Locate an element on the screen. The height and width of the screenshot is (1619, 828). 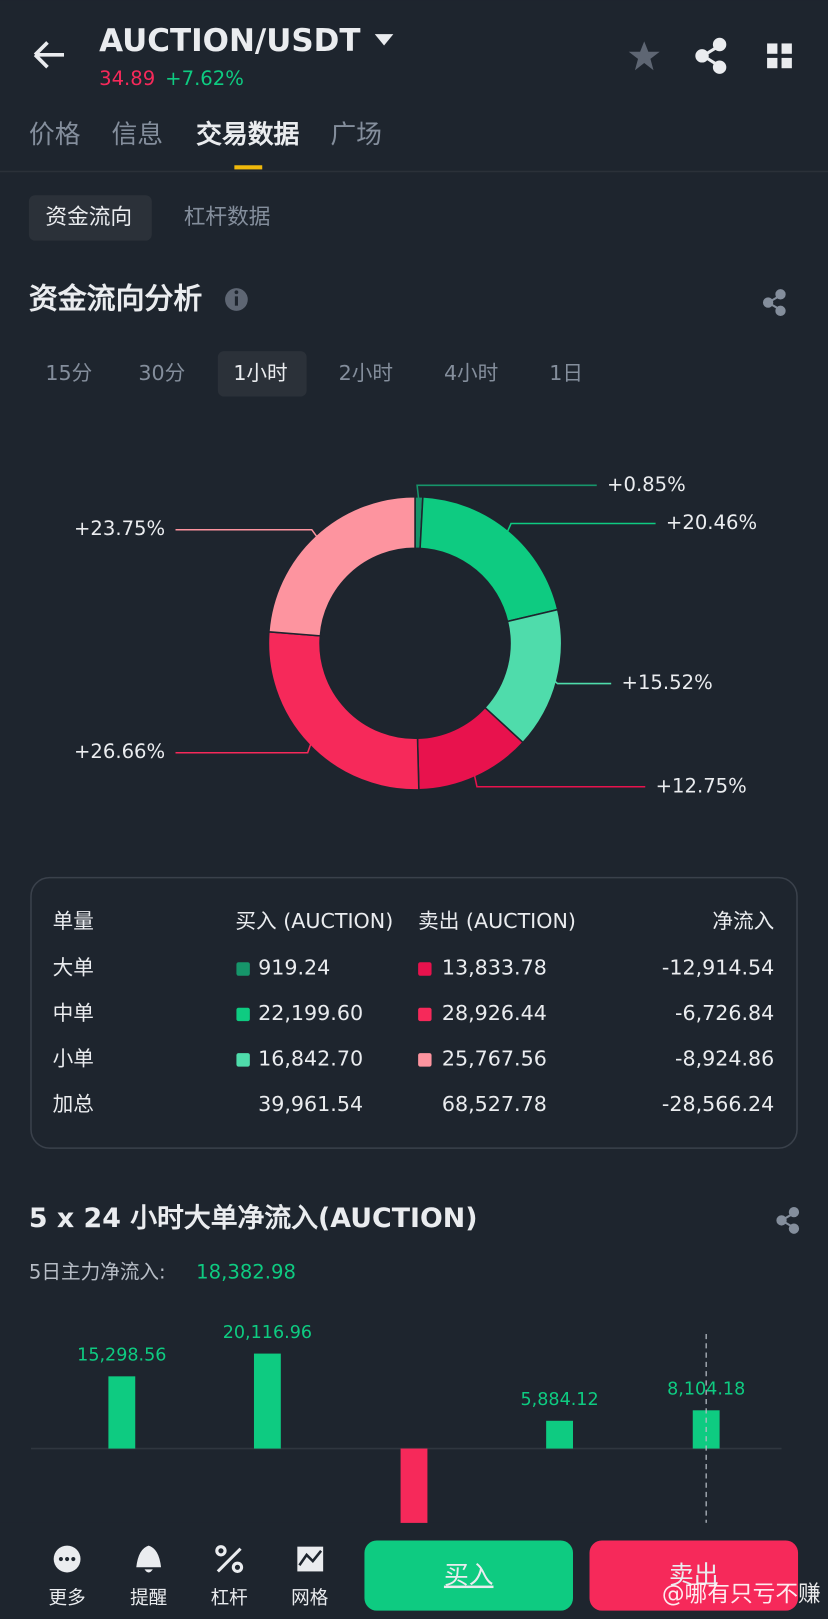
section-title: 5 x 24 小时大单净流入(AUCTION) is located at coordinates (253, 1218).